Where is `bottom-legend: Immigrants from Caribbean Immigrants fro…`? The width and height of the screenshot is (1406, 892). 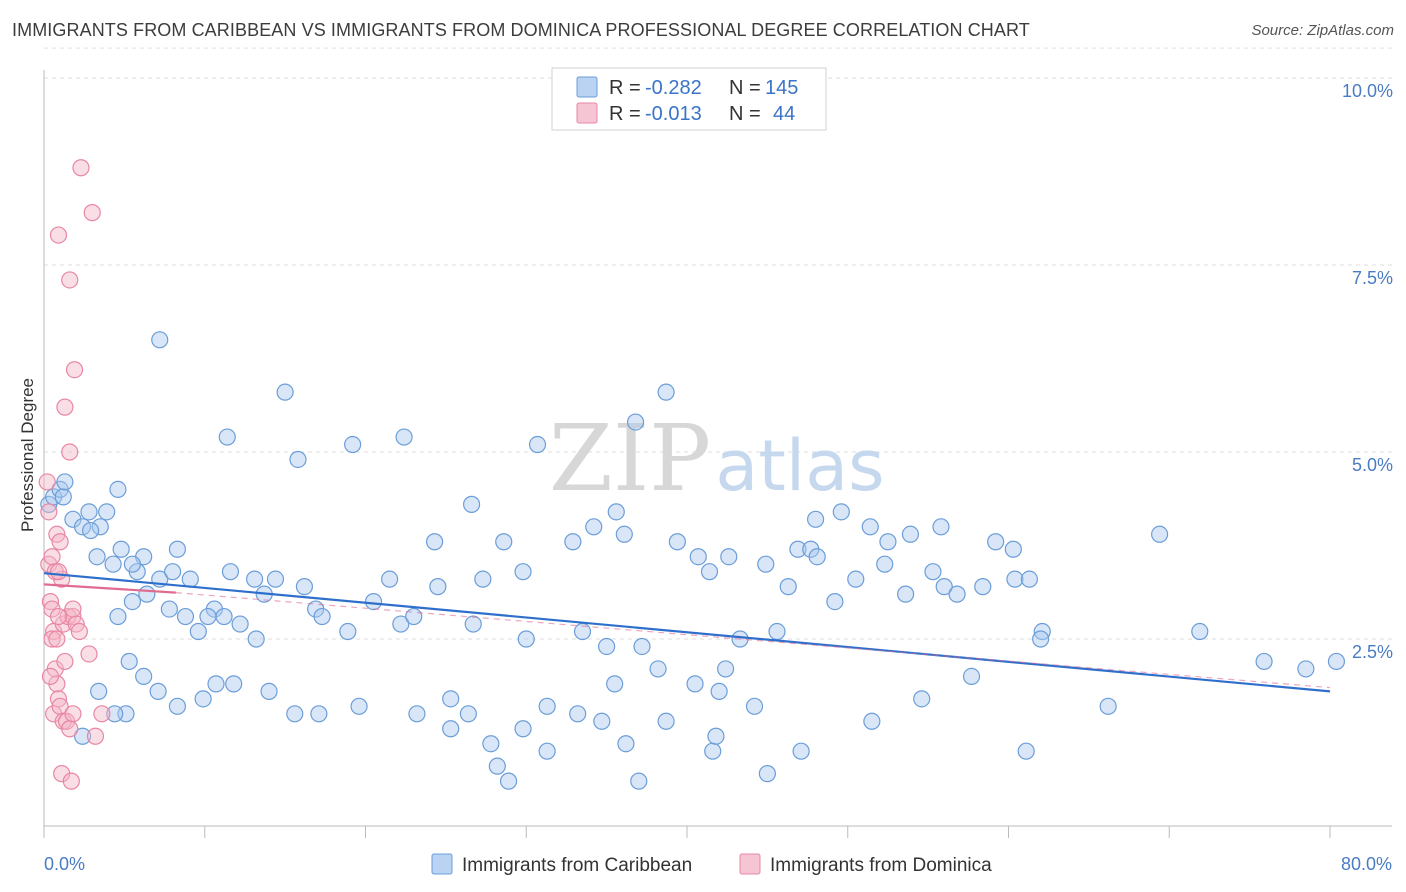 bottom-legend: Immigrants from Caribbean Immigrants fro… is located at coordinates (711, 864).